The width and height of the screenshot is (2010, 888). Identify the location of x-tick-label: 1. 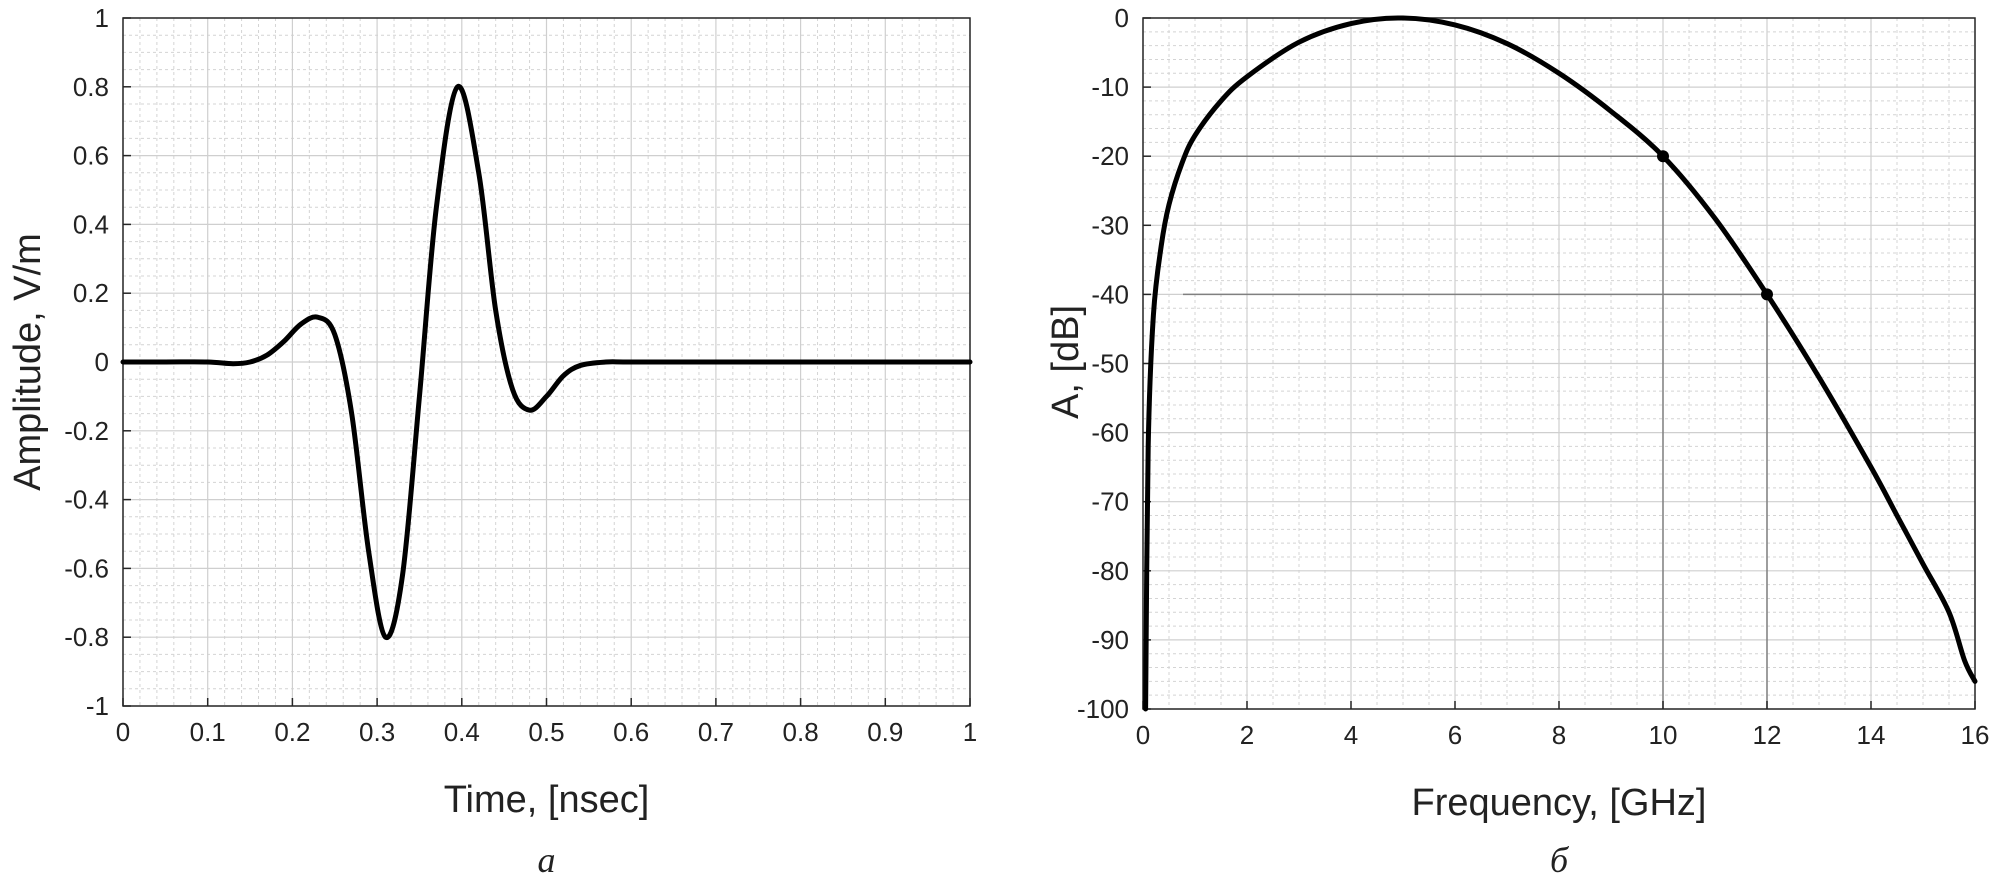
(970, 732).